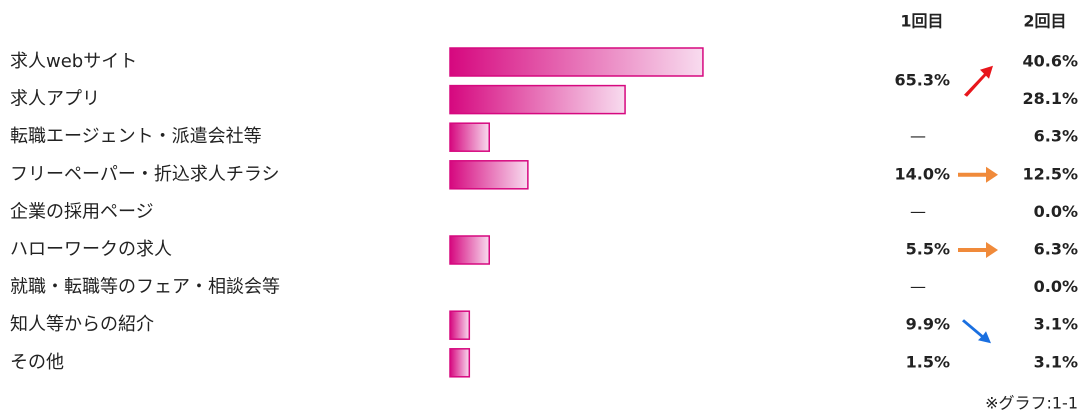 The height and width of the screenshot is (417, 1088). I want to click on category-label: ハローワークの求人, so click(91, 249).